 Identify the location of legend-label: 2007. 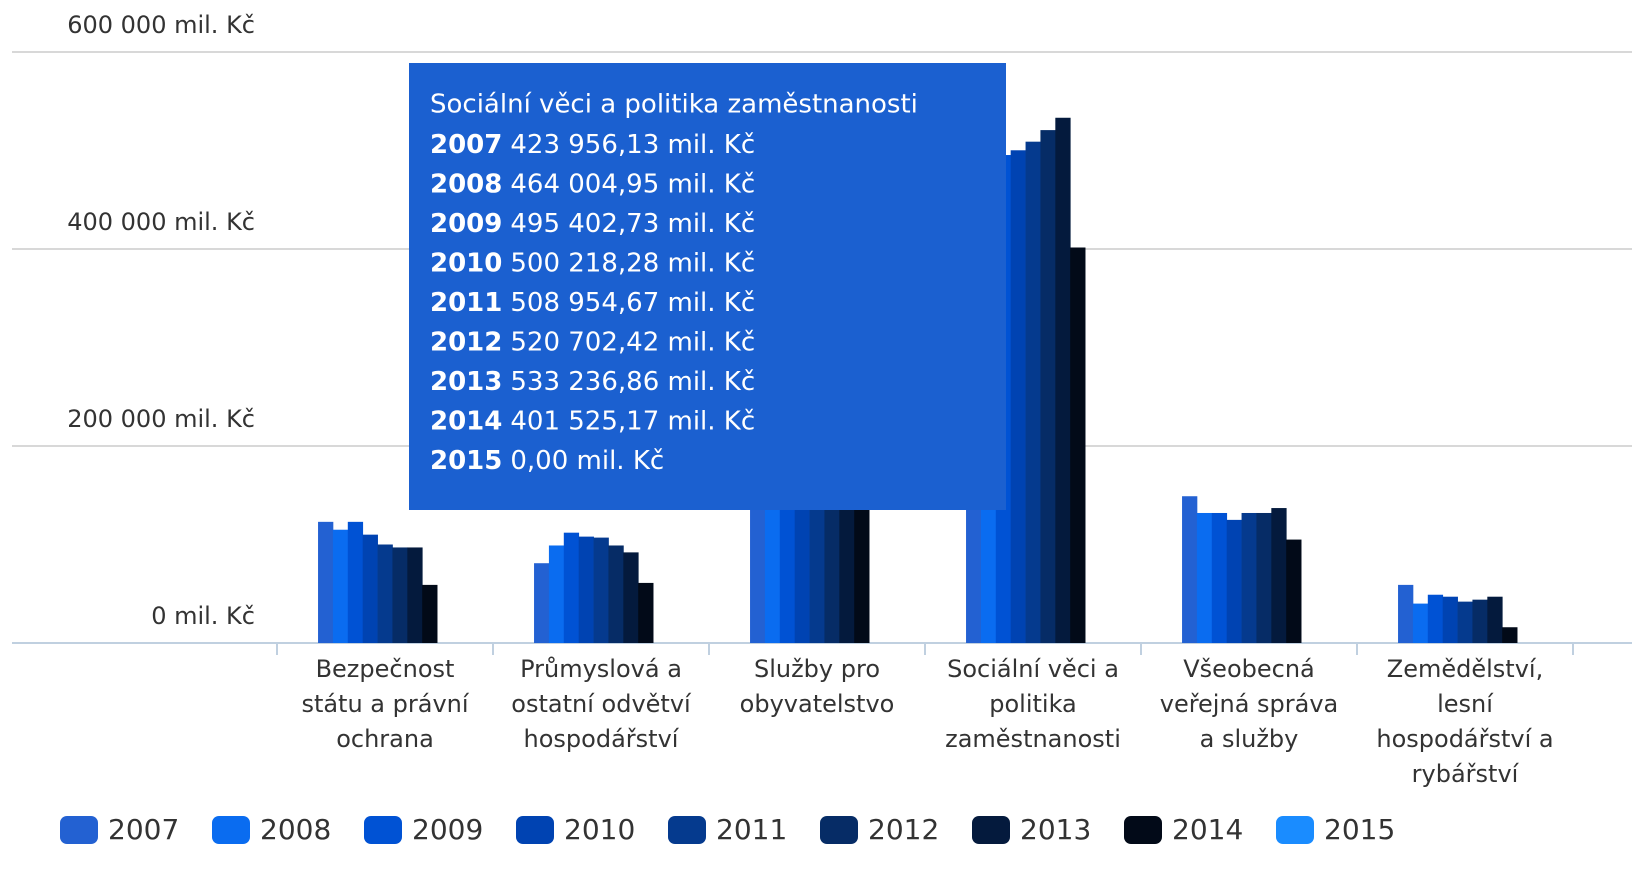
(143, 829).